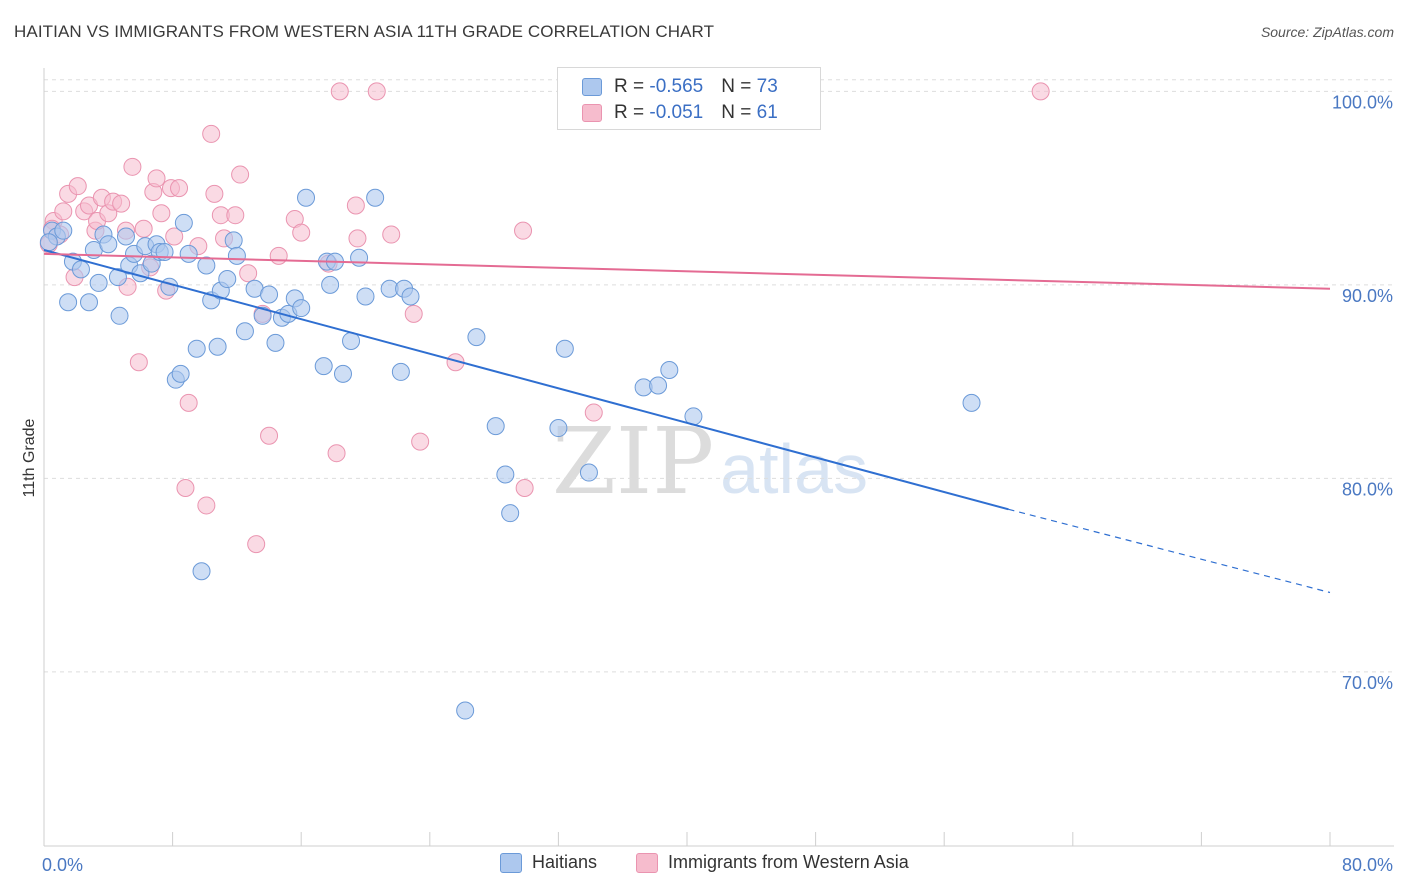 The height and width of the screenshot is (892, 1406). Describe the element at coordinates (689, 98) in the screenshot. I see `correlation-legend: R = -0.565 N = 73 R = -0.051 N = 61` at that location.